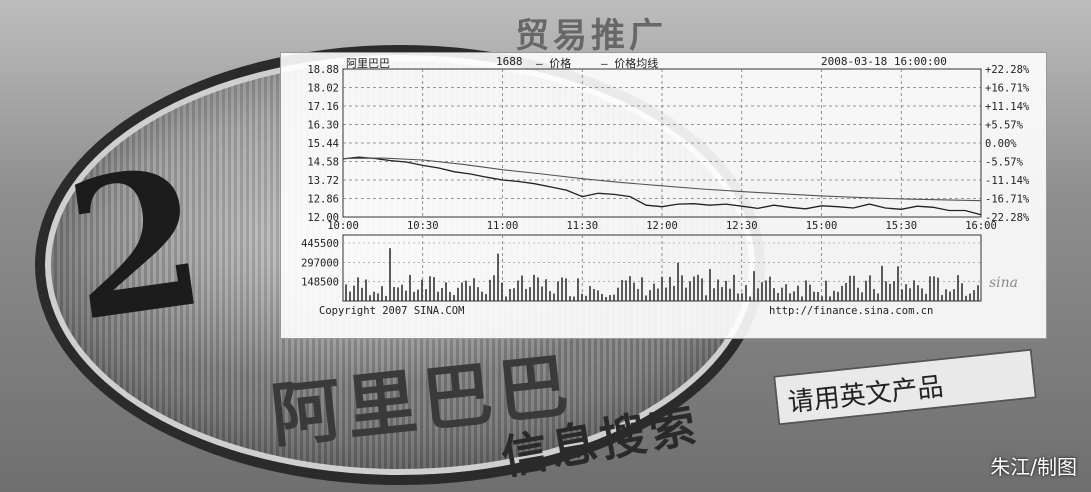 This screenshot has width=1091, height=492. I want to click on sina-logo: sina, so click(1004, 283).